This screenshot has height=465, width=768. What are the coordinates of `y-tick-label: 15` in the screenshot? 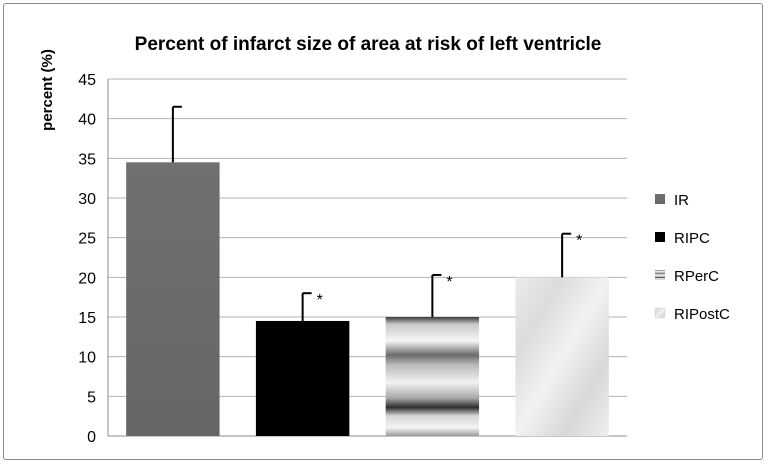 It's located at (87, 318).